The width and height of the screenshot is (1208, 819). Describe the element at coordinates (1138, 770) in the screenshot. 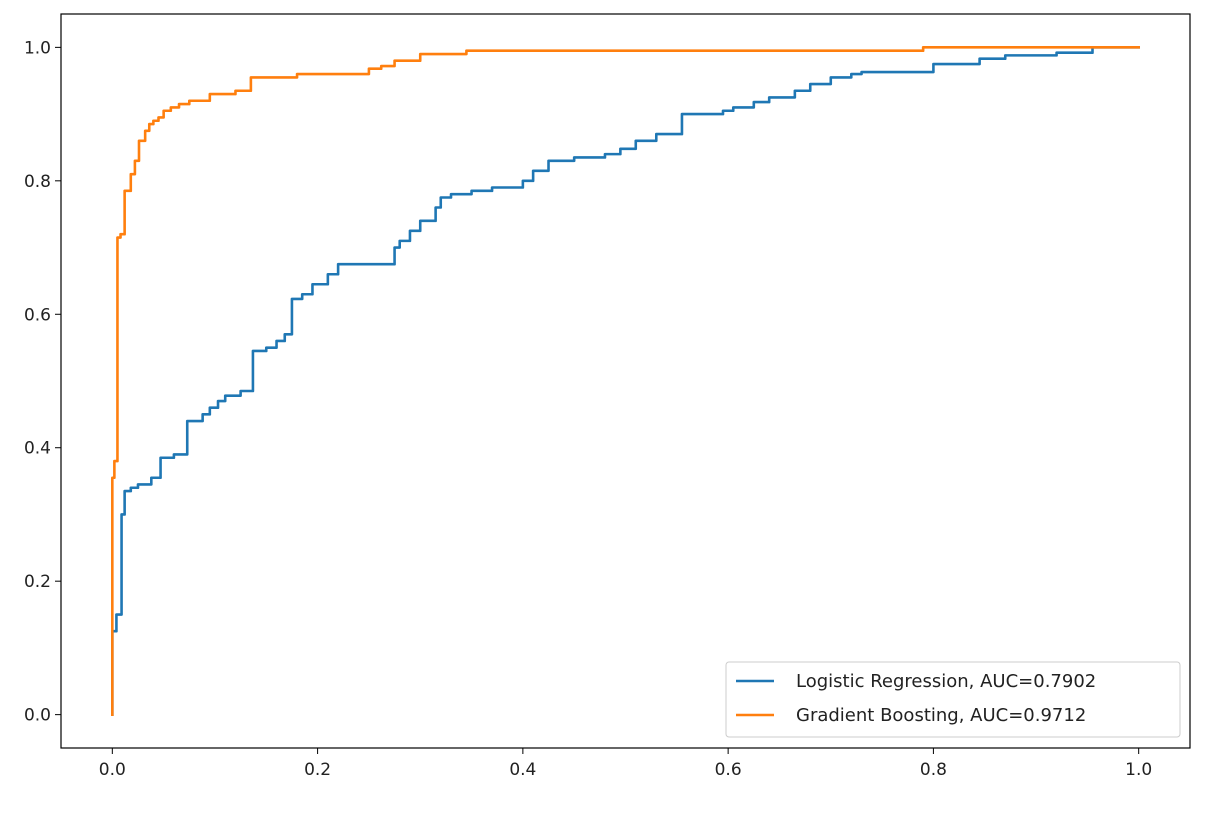

I see `x-tick-label: 1.0` at that location.